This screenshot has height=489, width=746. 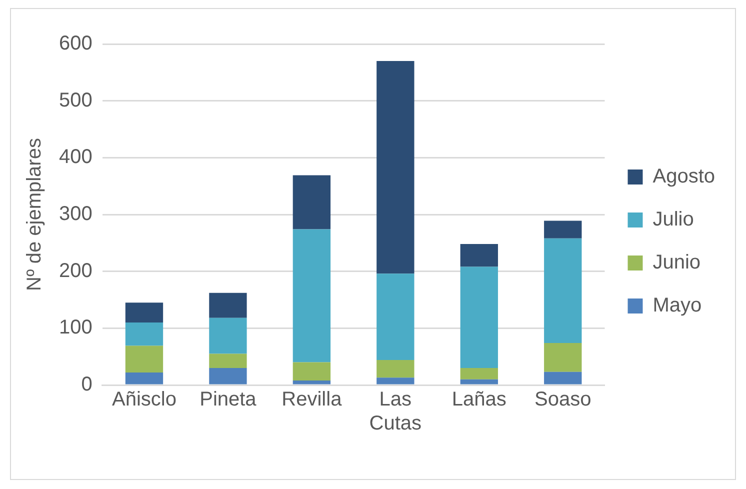 What do you see at coordinates (676, 263) in the screenshot?
I see `legend-label: Junio` at bounding box center [676, 263].